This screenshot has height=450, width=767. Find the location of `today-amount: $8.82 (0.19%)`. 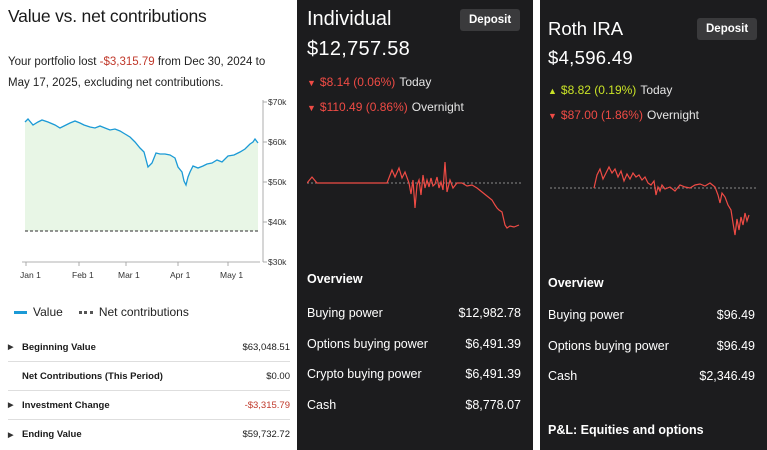

today-amount: $8.82 (0.19%) is located at coordinates (598, 90).